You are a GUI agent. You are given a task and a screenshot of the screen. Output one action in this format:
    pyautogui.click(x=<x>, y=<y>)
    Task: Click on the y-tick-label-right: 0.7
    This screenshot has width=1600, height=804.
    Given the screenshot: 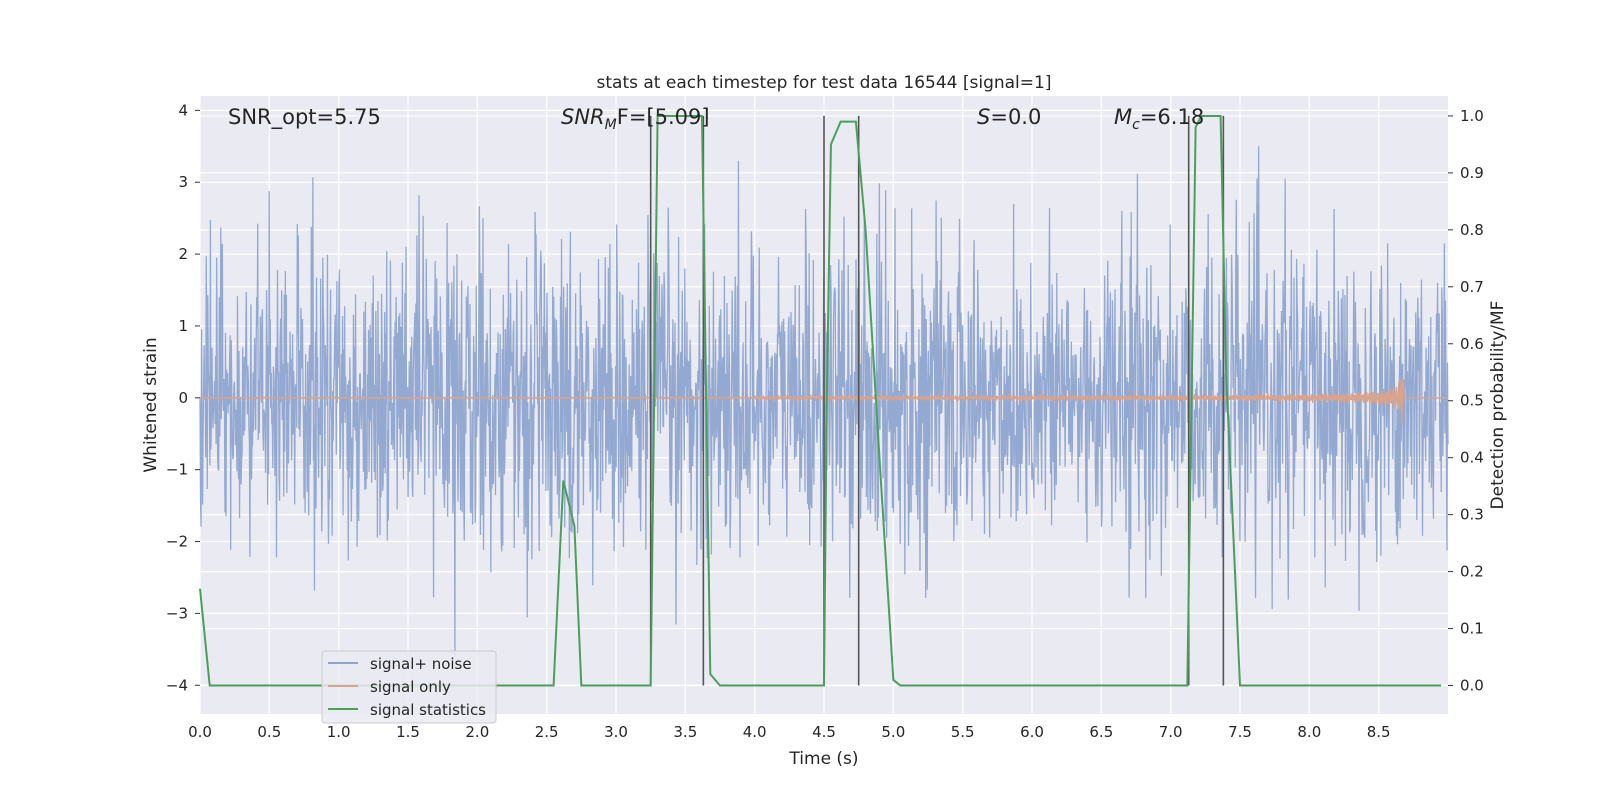 What is the action you would take?
    pyautogui.click(x=1472, y=287)
    